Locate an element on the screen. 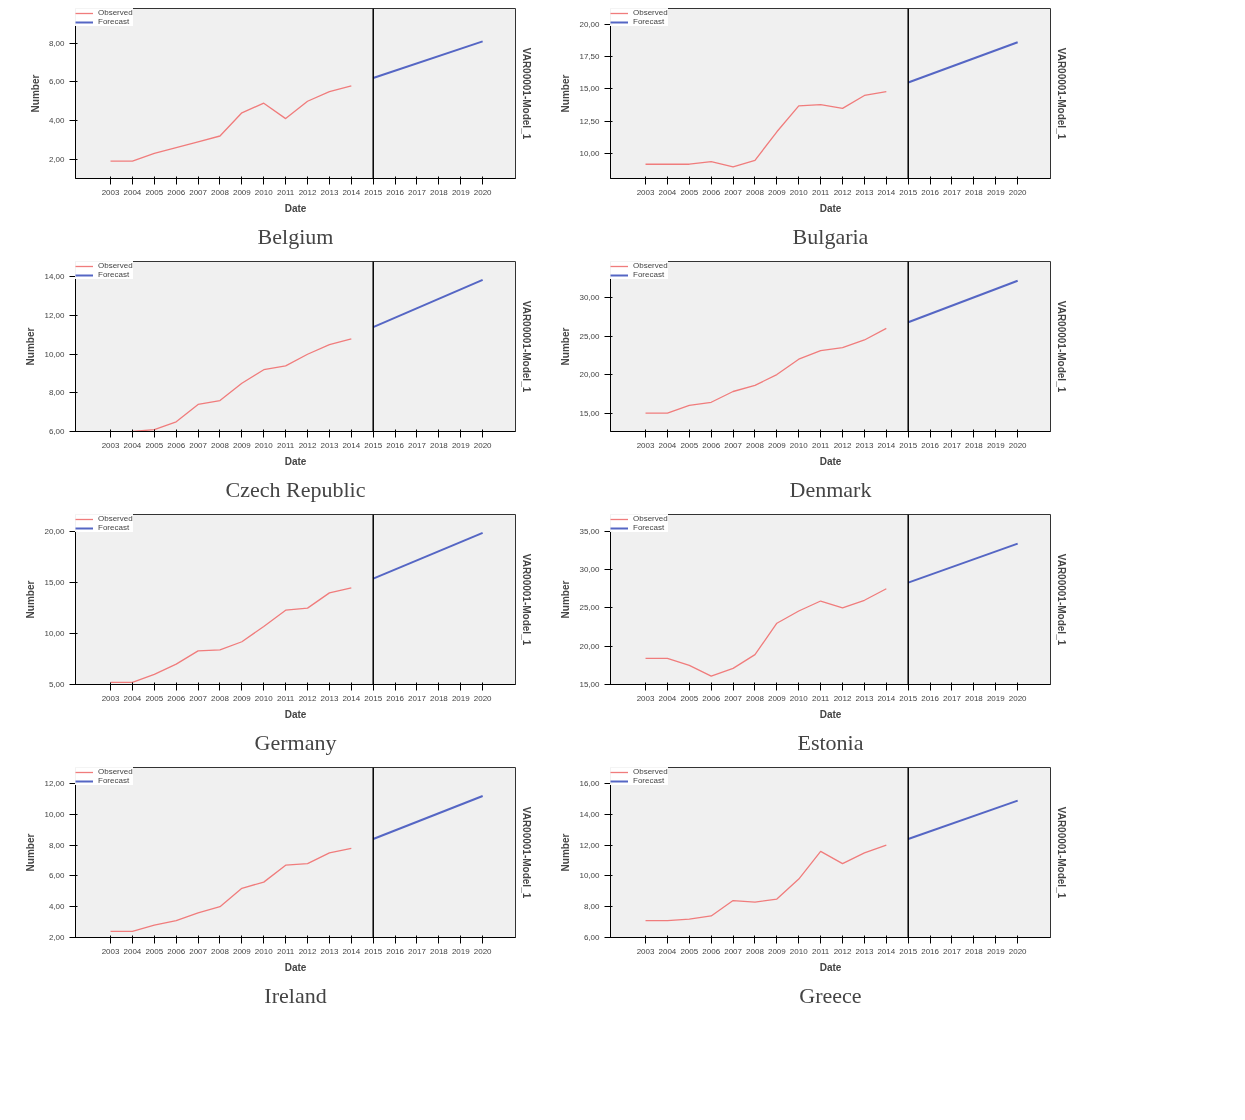  y-tick-label: 35,00 is located at coordinates (590, 531).